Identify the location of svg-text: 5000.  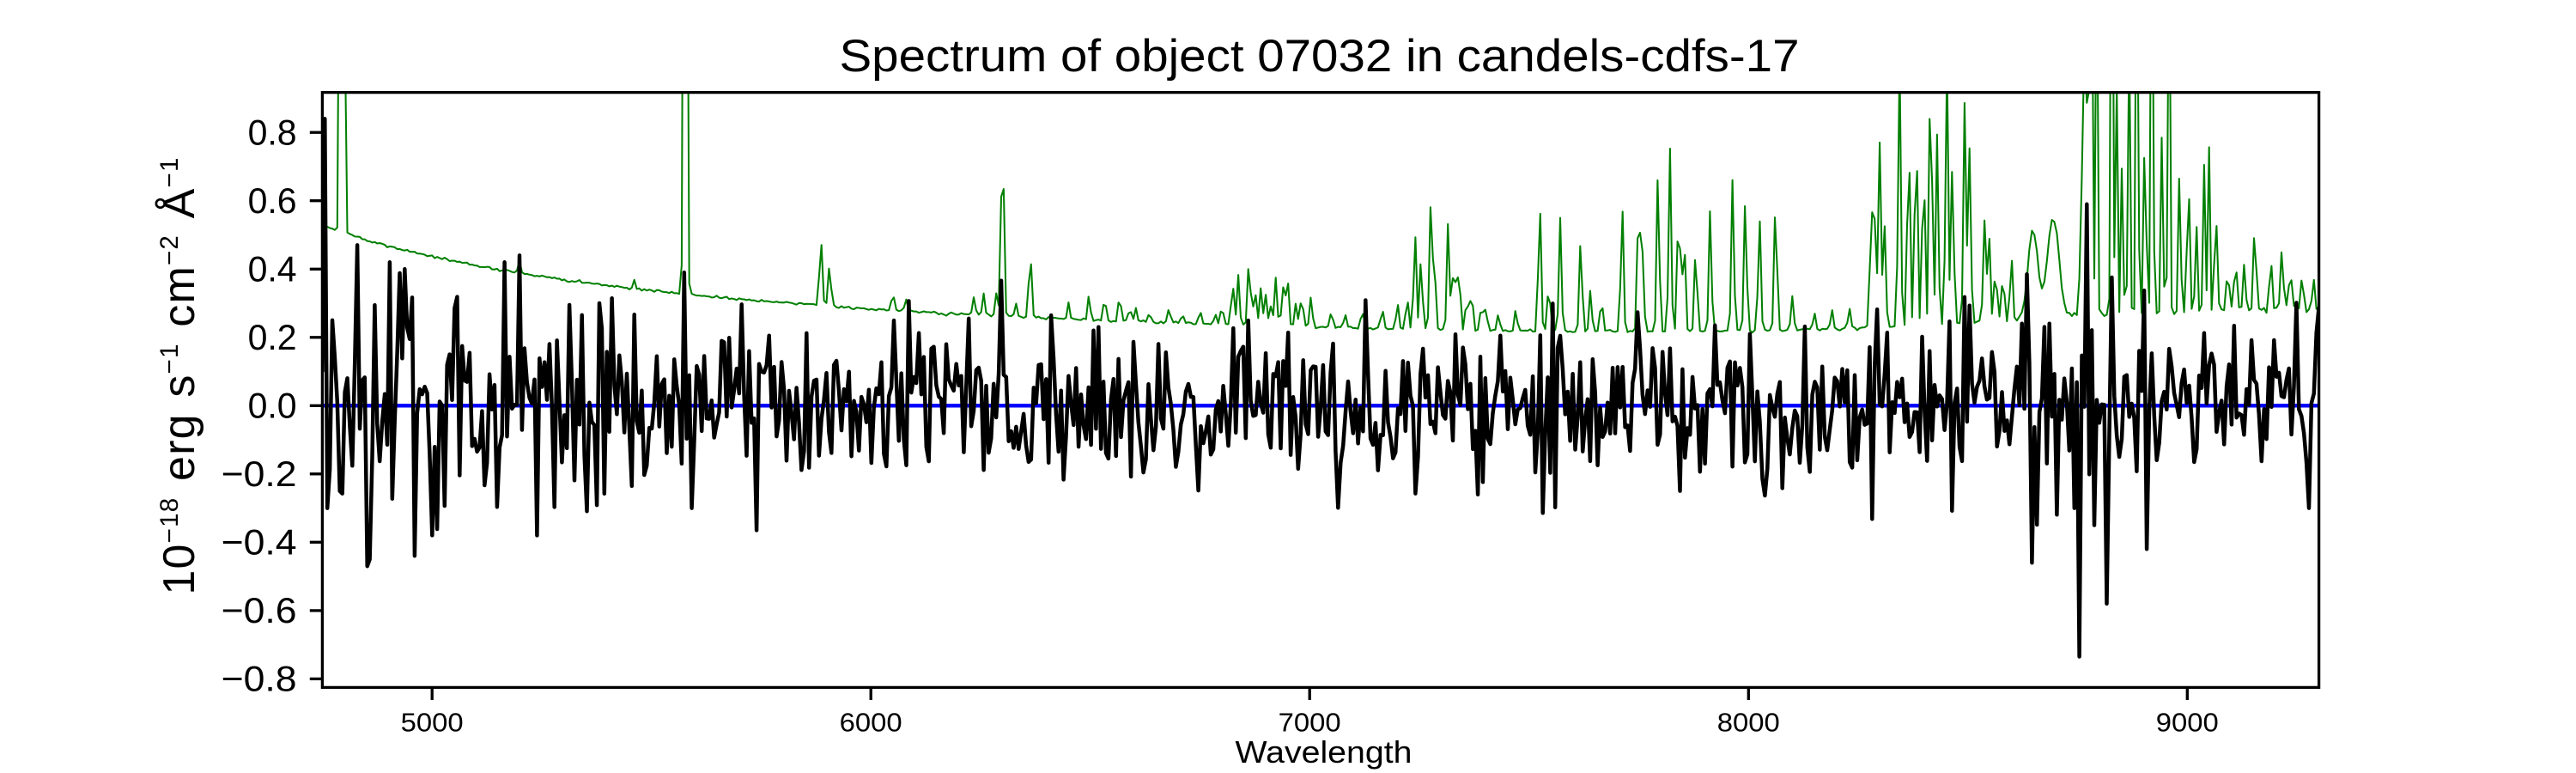
(432, 723).